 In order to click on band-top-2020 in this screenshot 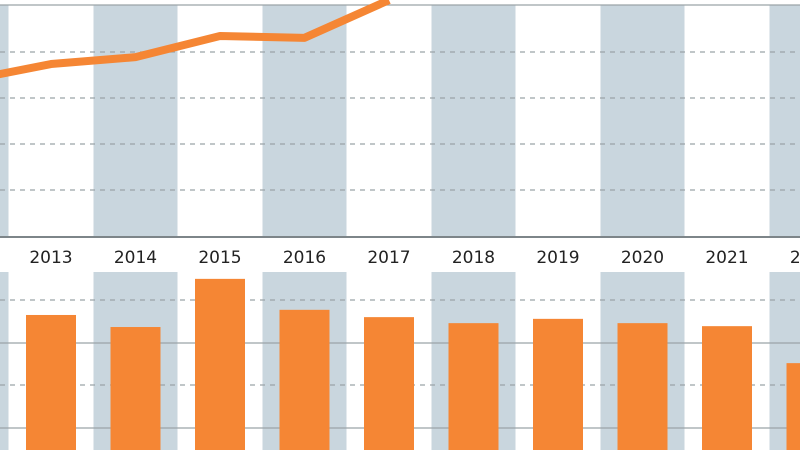, I will do `click(642, 121)`.